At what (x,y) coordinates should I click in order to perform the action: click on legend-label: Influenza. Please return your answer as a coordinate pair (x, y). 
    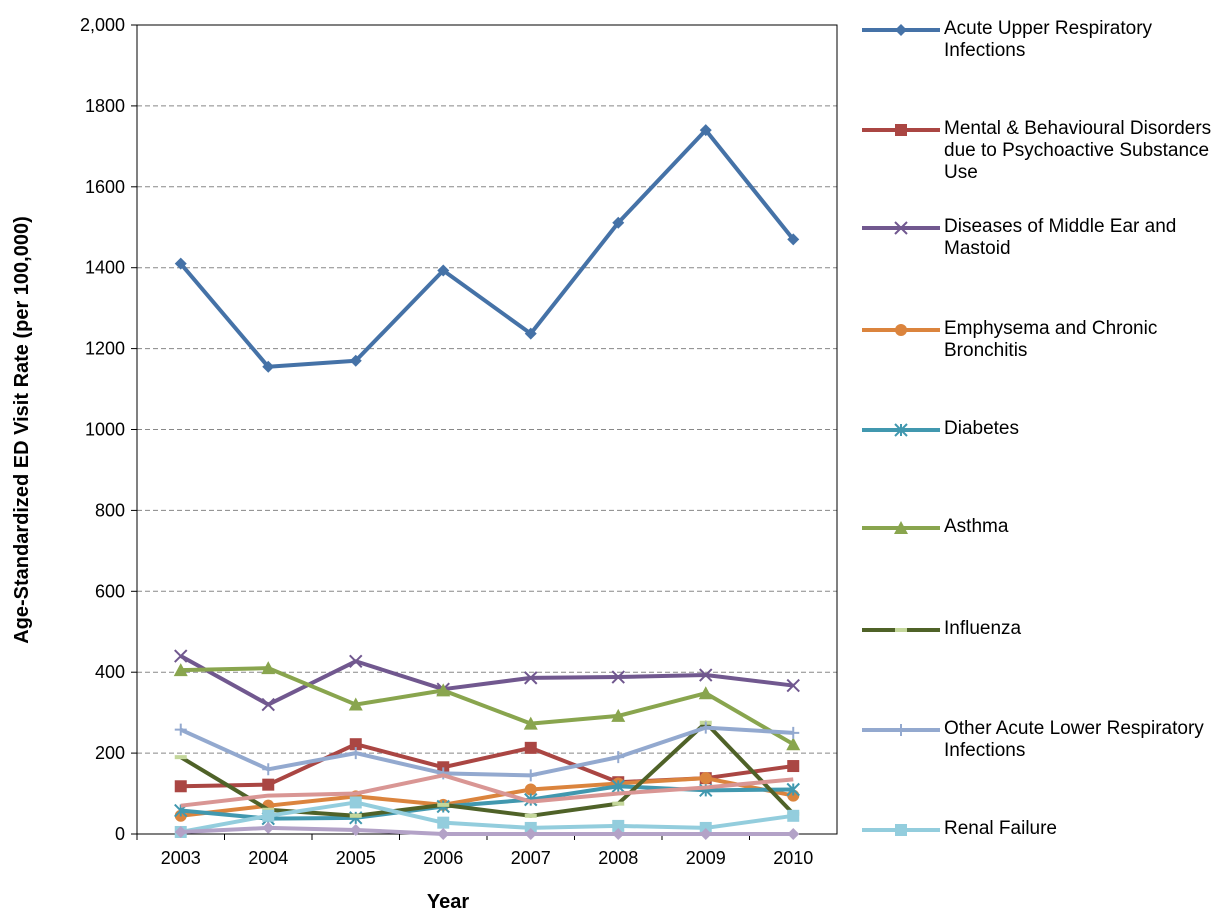
    Looking at the image, I should click on (983, 628).